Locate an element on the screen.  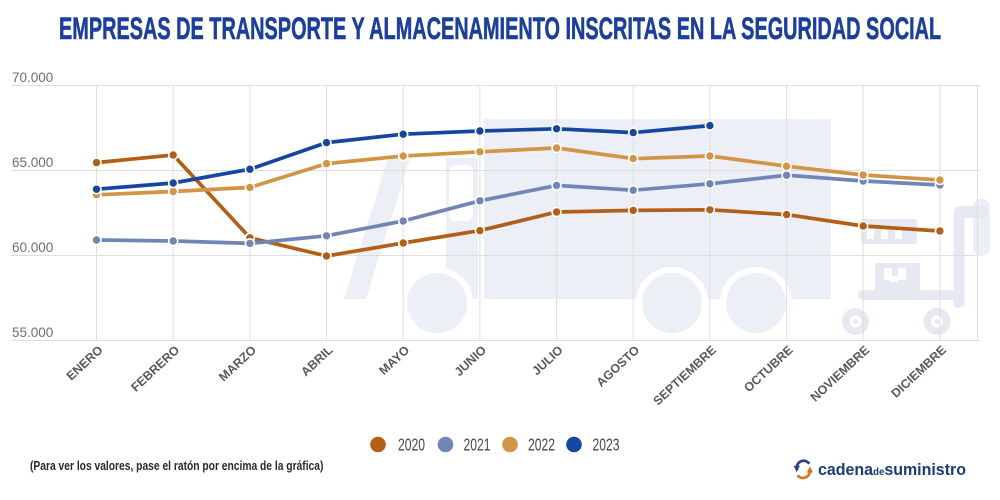
svg-text: JULIO is located at coordinates (547, 360).